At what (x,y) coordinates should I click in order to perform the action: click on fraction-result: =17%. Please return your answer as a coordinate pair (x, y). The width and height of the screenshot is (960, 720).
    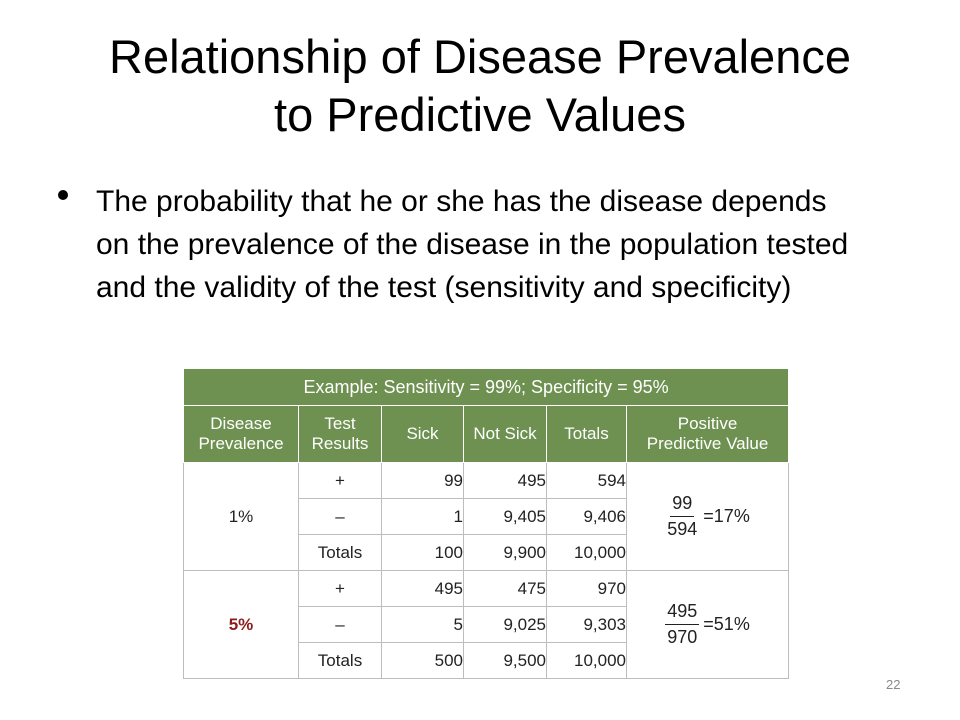
    Looking at the image, I should click on (726, 516).